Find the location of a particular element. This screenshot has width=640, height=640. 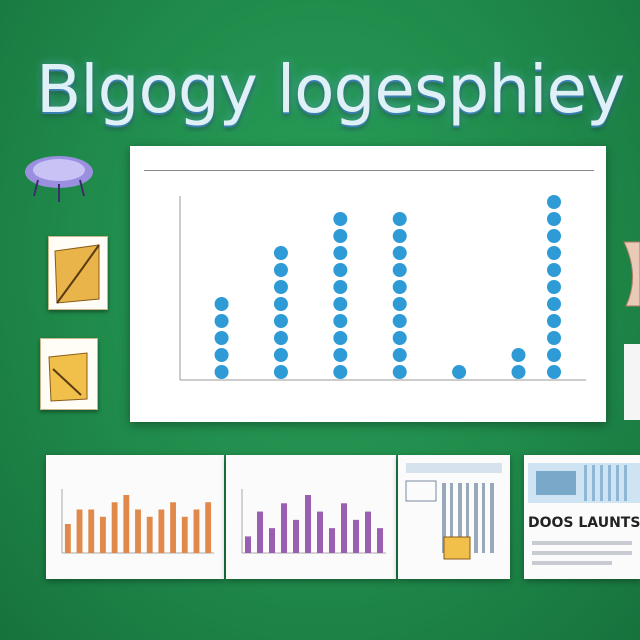

panel-divider is located at coordinates (369, 170).